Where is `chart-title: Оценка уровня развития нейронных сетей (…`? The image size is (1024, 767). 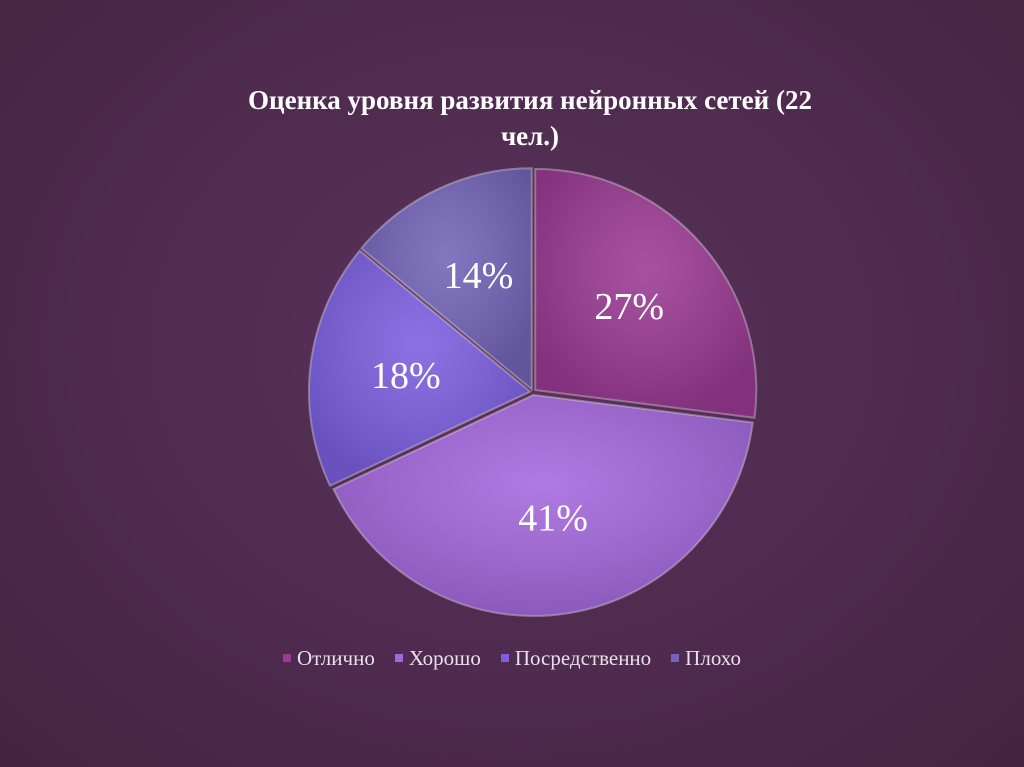
chart-title: Оценка уровня развития нейронных сетей (… is located at coordinates (530, 118).